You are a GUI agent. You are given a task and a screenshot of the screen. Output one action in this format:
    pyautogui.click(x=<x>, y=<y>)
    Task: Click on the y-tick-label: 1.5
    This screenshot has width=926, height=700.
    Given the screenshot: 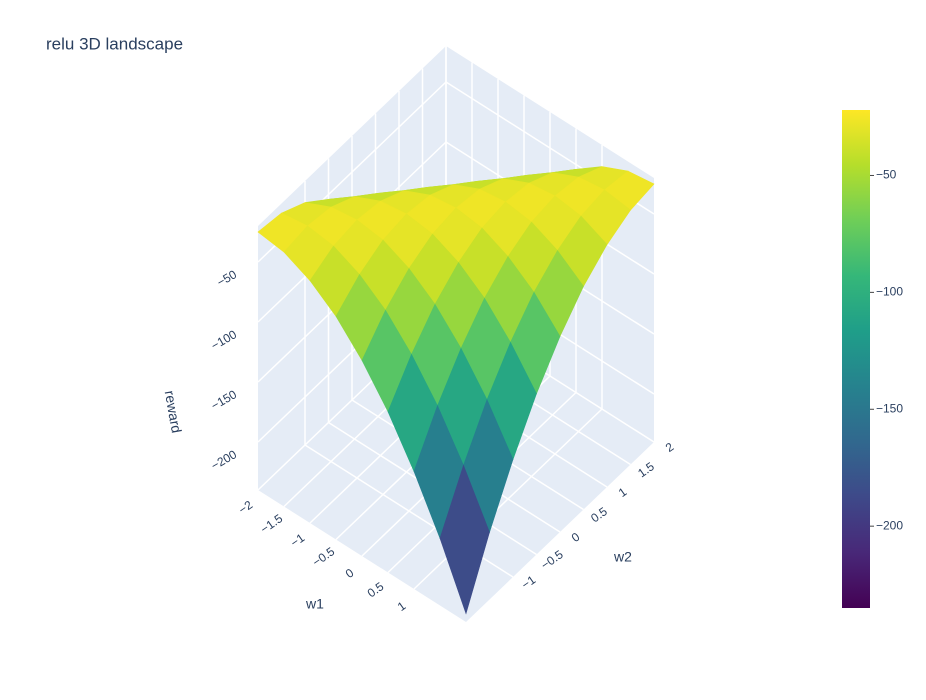 What is the action you would take?
    pyautogui.click(x=646, y=469)
    